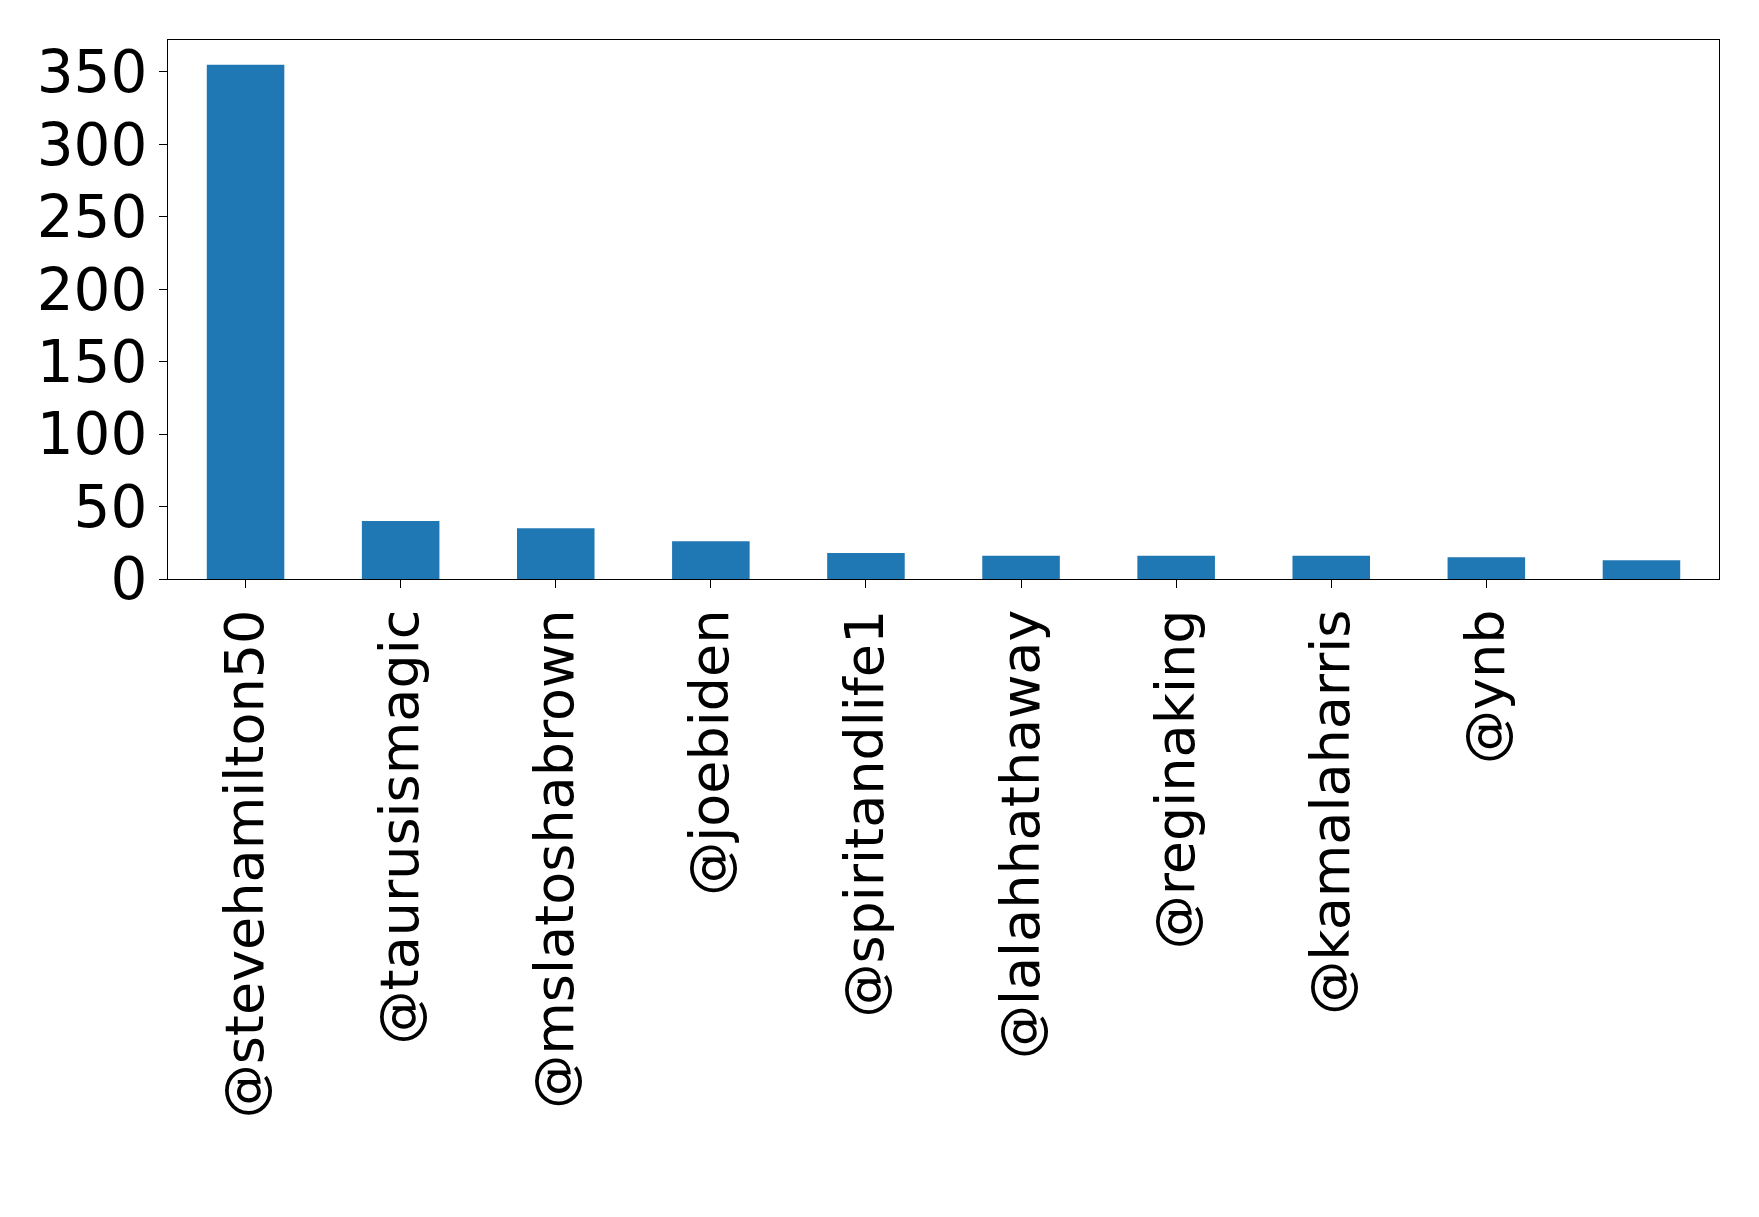 The height and width of the screenshot is (1217, 1759). What do you see at coordinates (400, 827) in the screenshot?
I see `x-tick-label: @taurusismagic` at bounding box center [400, 827].